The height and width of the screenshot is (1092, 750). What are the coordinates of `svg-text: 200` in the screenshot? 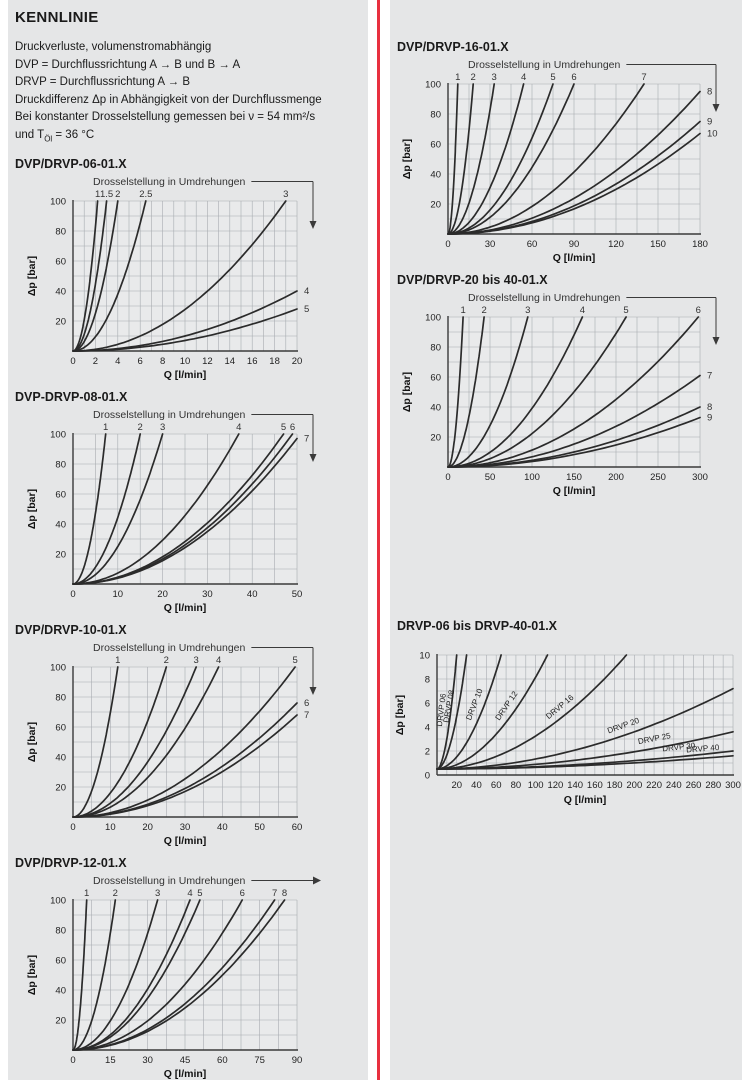 It's located at (634, 785).